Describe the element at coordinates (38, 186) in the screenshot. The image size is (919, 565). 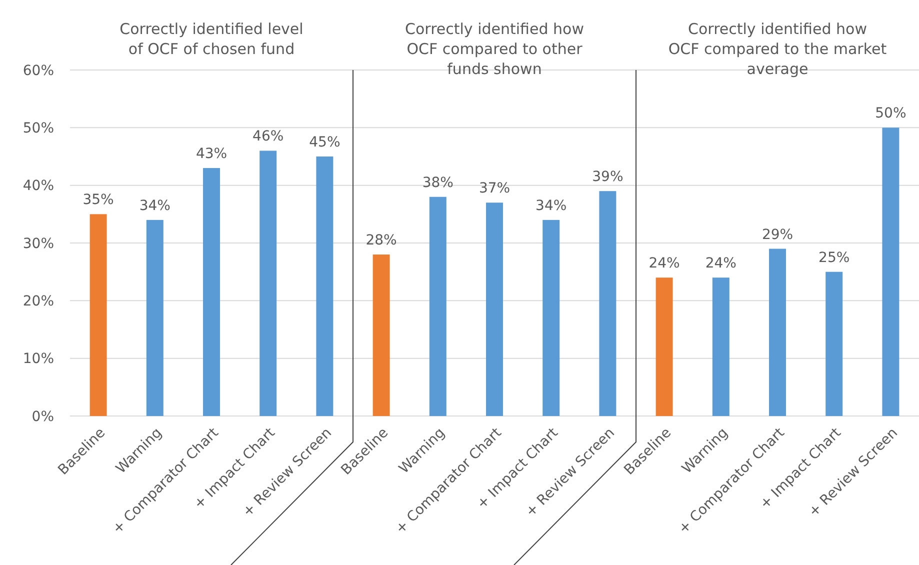
I see `y-tick-label: 40%` at that location.